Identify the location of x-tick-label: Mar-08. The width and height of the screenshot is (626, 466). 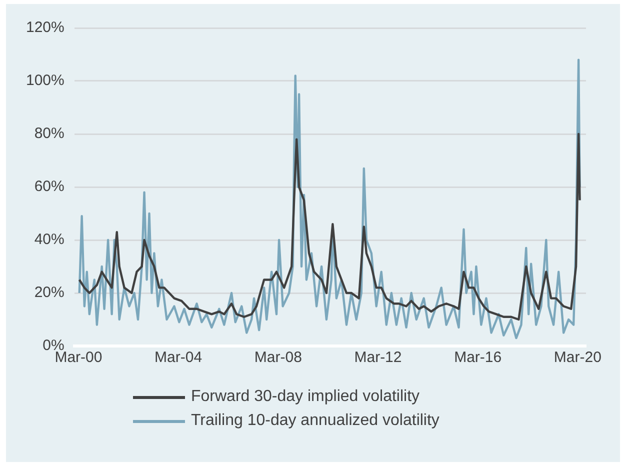
(278, 357).